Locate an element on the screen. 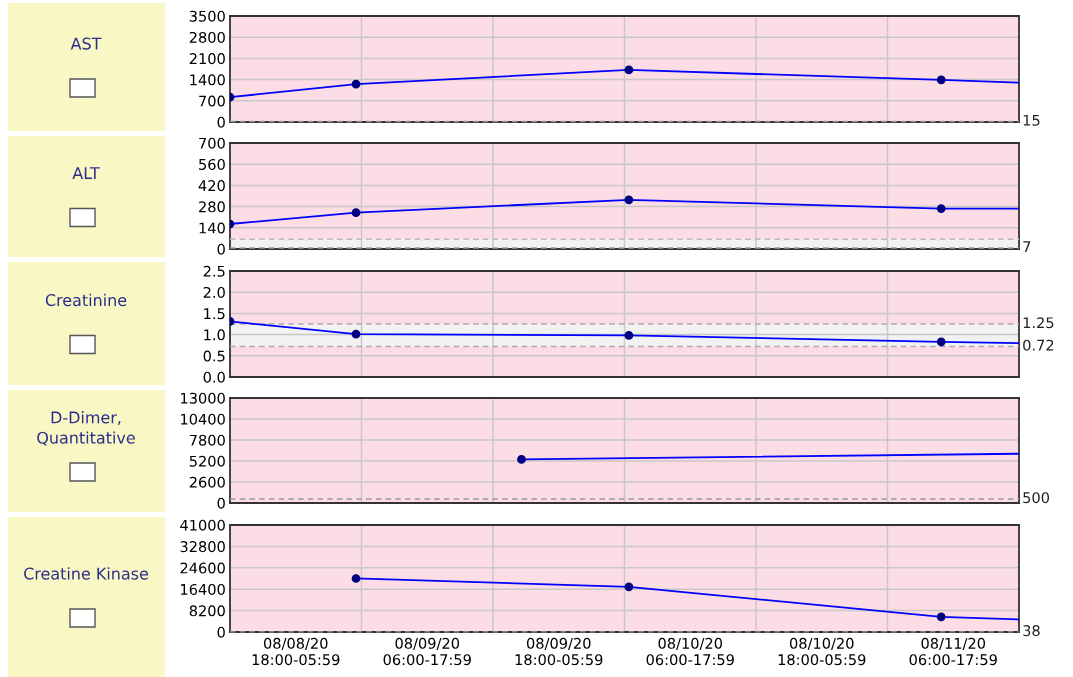 This screenshot has height=677, width=1073. y-tick-label: 140 is located at coordinates (212, 228).